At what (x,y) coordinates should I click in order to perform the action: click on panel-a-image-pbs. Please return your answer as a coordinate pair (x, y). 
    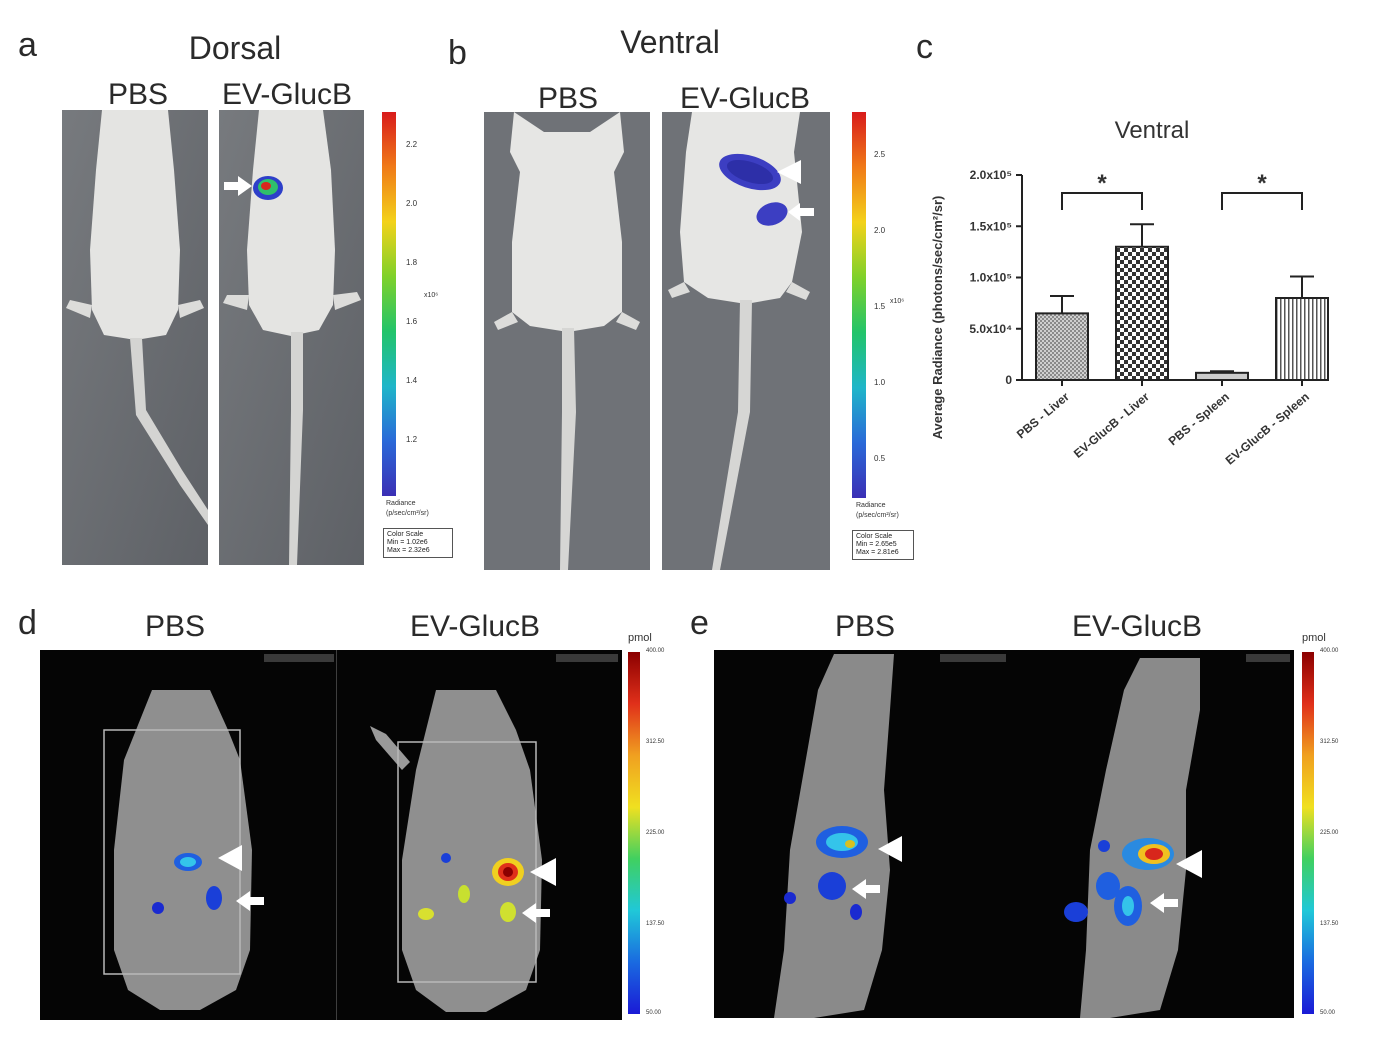
    Looking at the image, I should click on (135, 337).